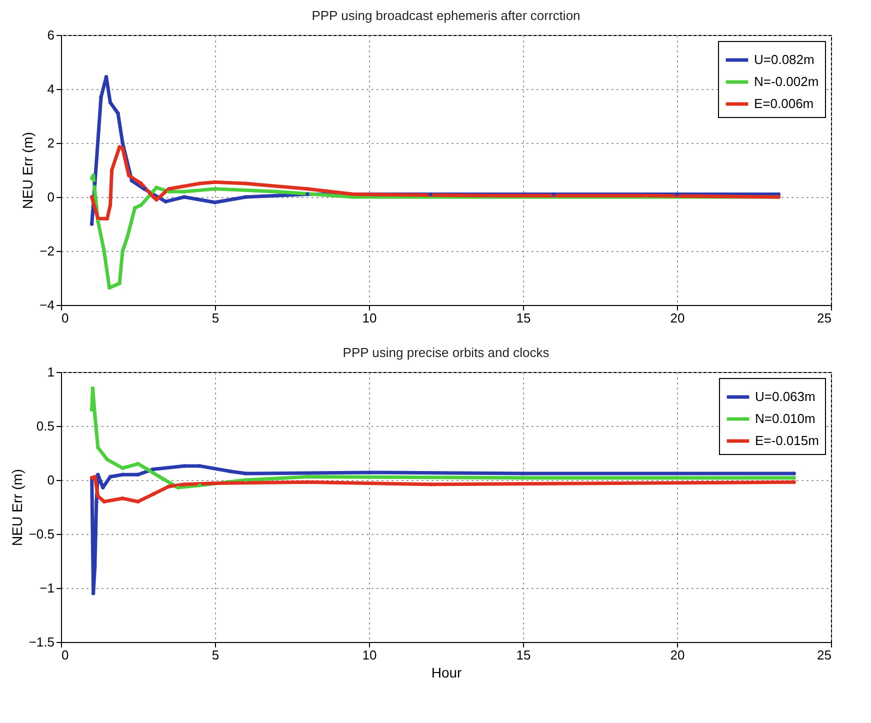 This screenshot has width=871, height=723. Describe the element at coordinates (787, 440) in the screenshot. I see `legend-label: E=-0.015m` at that location.